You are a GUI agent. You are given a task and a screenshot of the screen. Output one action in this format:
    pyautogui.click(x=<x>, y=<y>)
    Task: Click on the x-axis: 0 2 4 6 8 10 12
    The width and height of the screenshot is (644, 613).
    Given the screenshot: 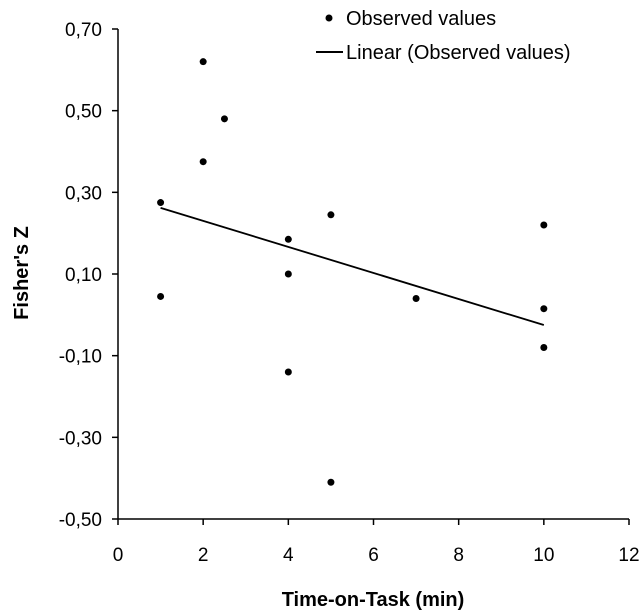 What is the action you would take?
    pyautogui.click(x=376, y=542)
    